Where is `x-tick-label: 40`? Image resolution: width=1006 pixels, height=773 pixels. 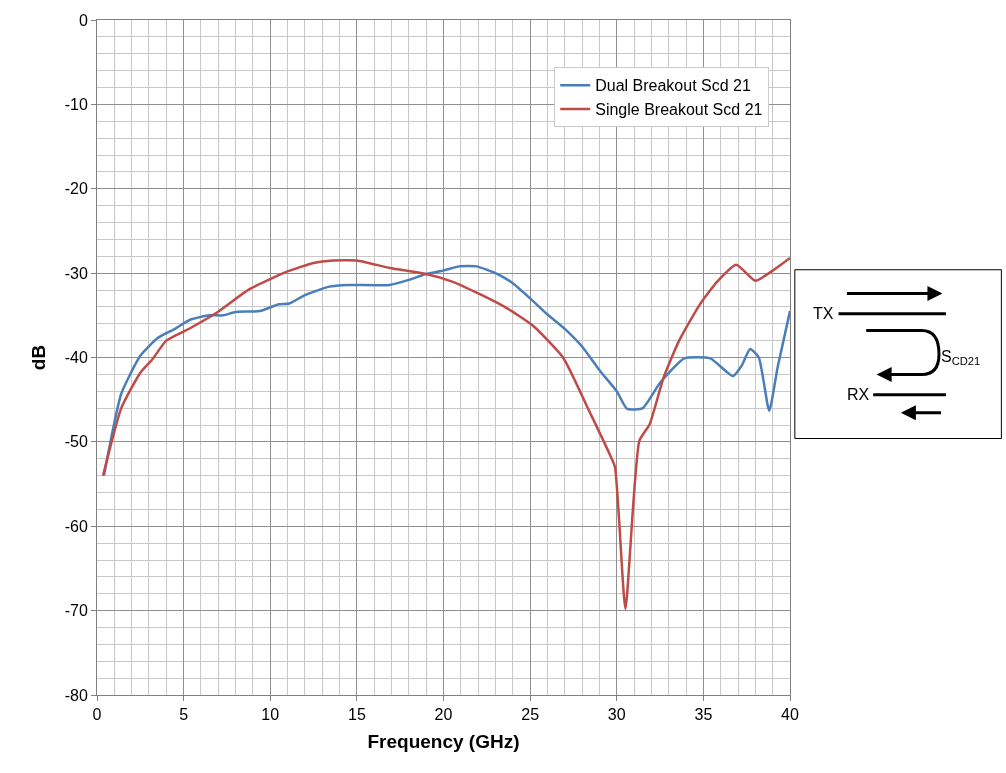 x-tick-label: 40 is located at coordinates (790, 715).